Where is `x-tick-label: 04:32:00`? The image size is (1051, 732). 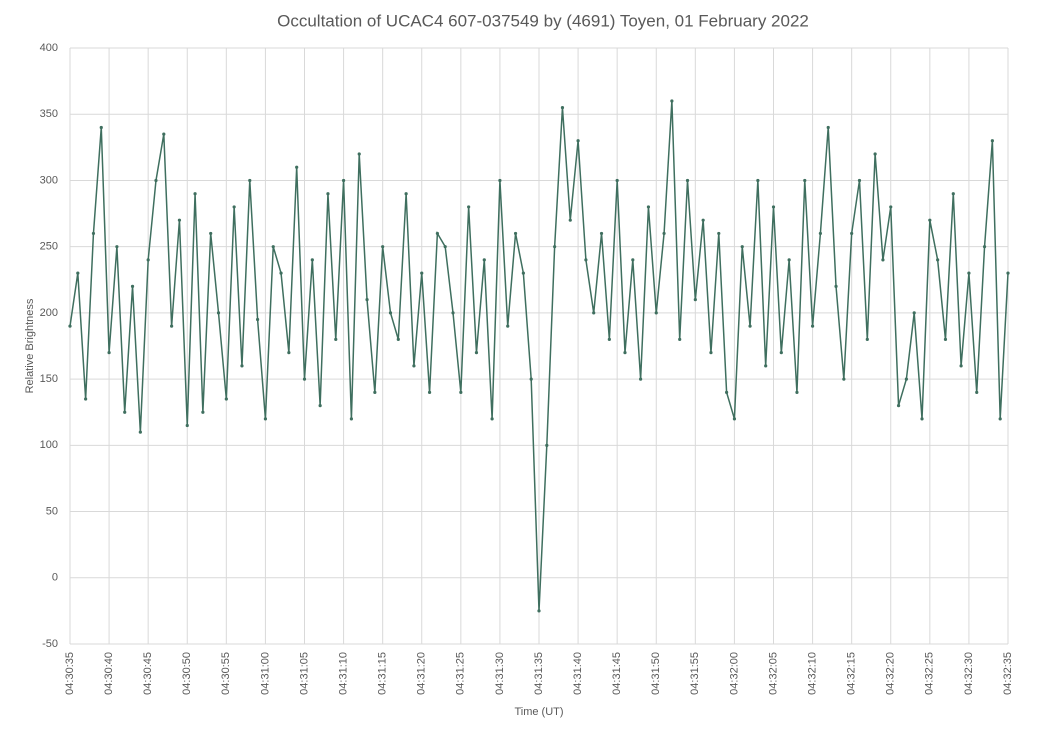
x-tick-label: 04:32:00 is located at coordinates (734, 673).